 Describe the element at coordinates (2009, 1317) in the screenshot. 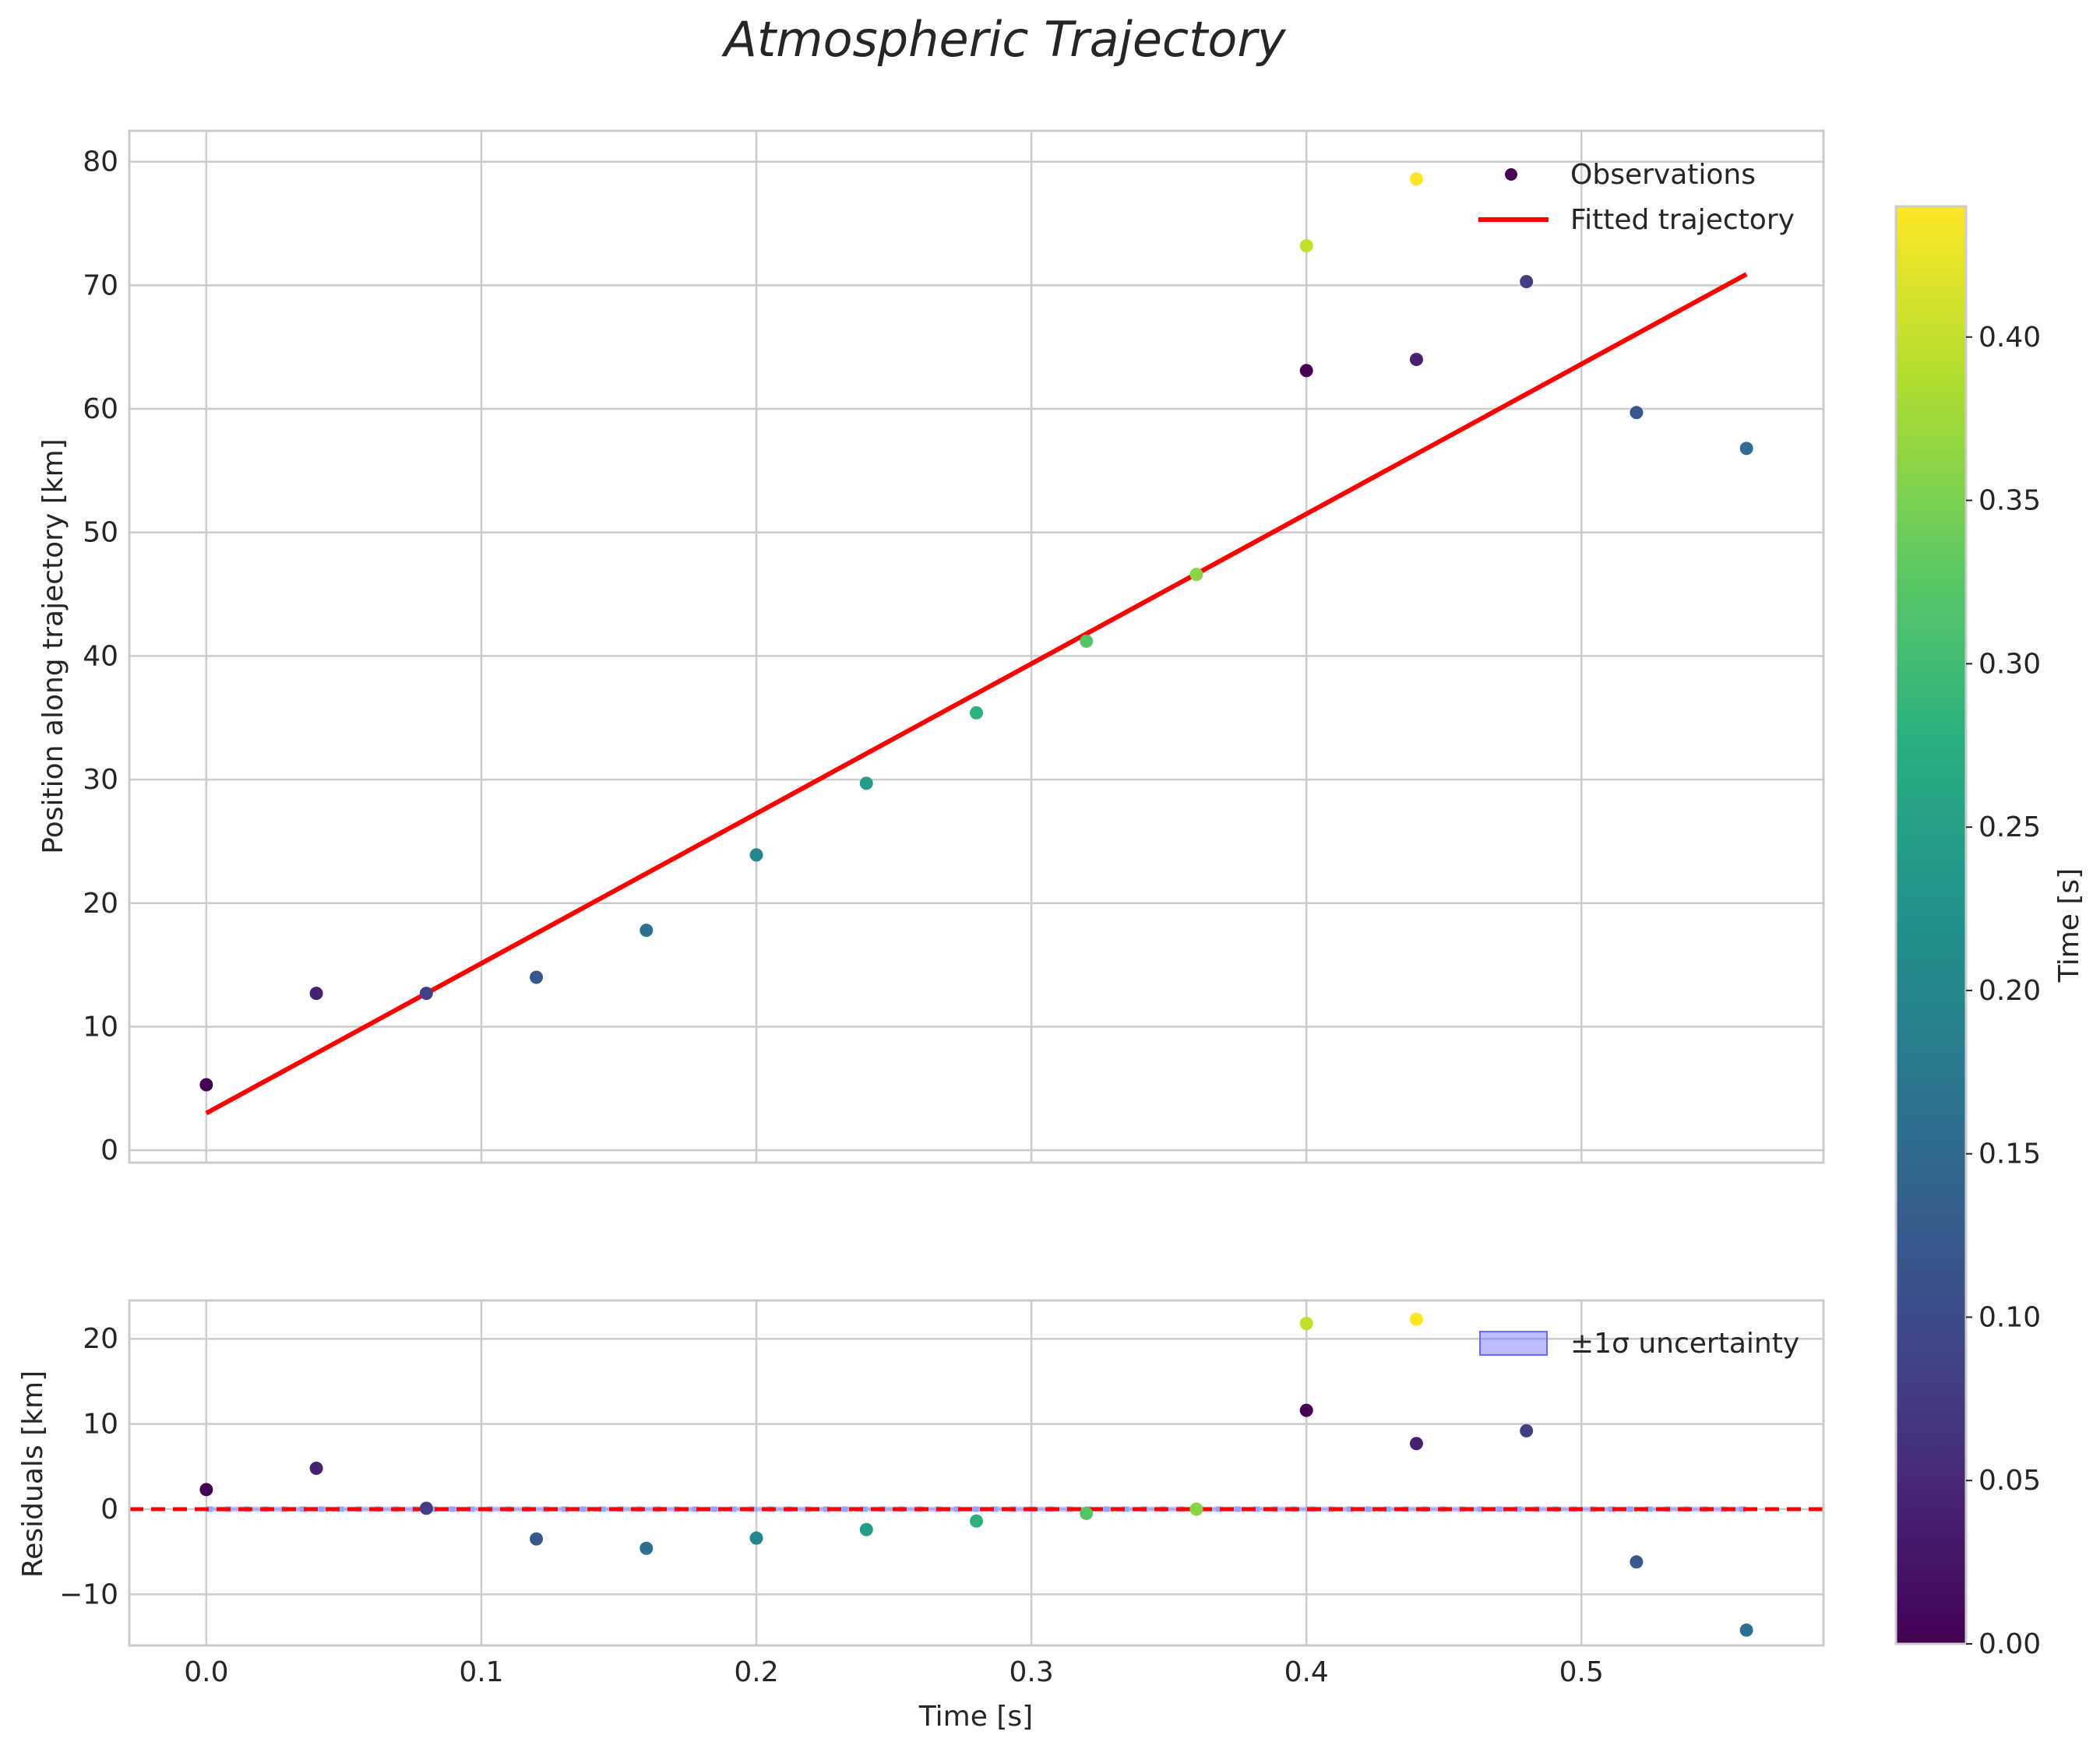

I see `colorbar-tick-label: 0.10` at that location.